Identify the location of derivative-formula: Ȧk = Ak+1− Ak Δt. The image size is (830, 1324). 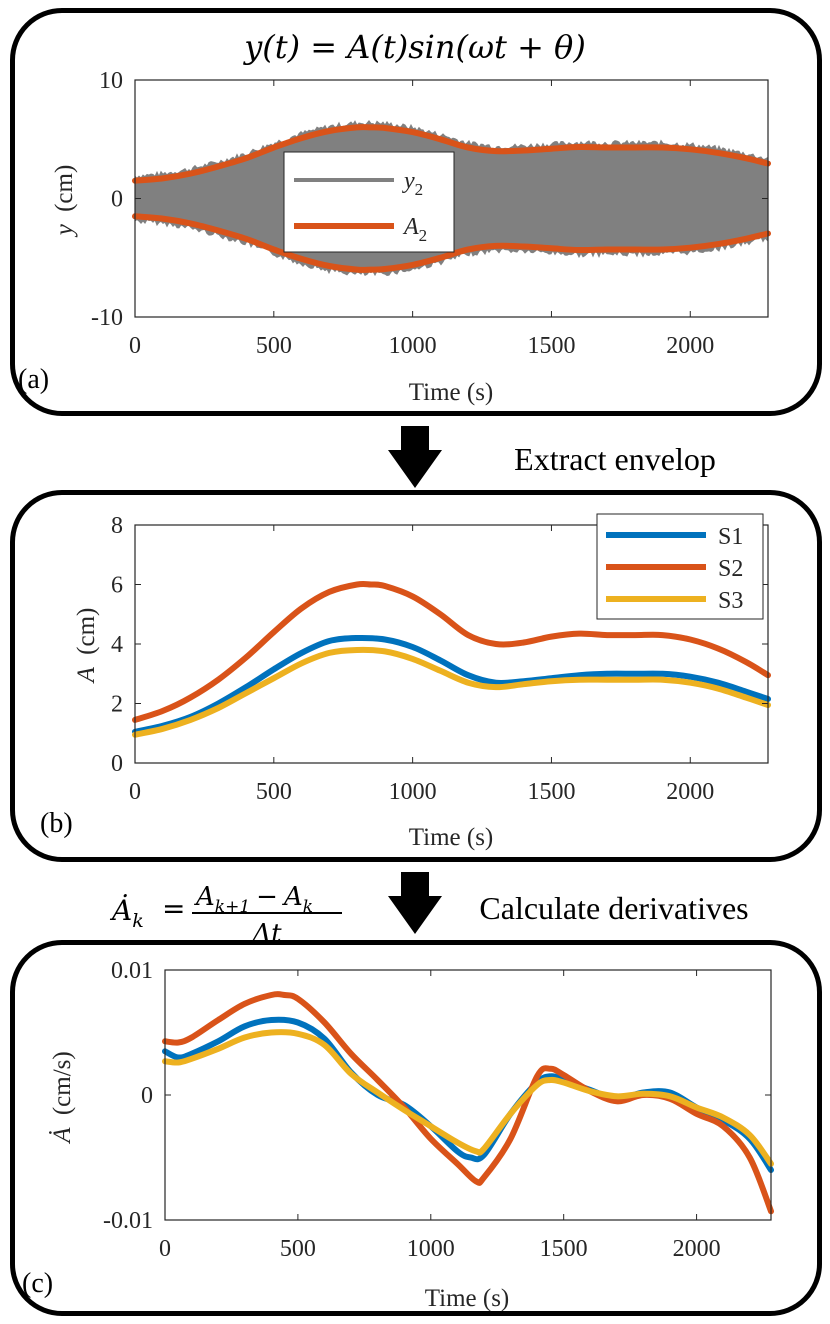
(225, 915).